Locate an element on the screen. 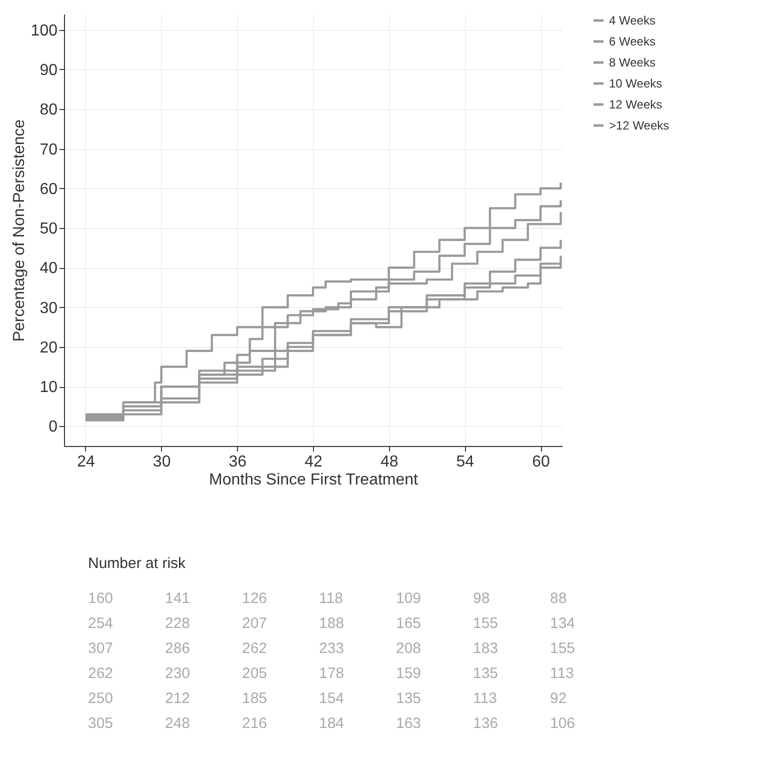 The width and height of the screenshot is (783, 774). y-tick-label: 50 is located at coordinates (49, 229).